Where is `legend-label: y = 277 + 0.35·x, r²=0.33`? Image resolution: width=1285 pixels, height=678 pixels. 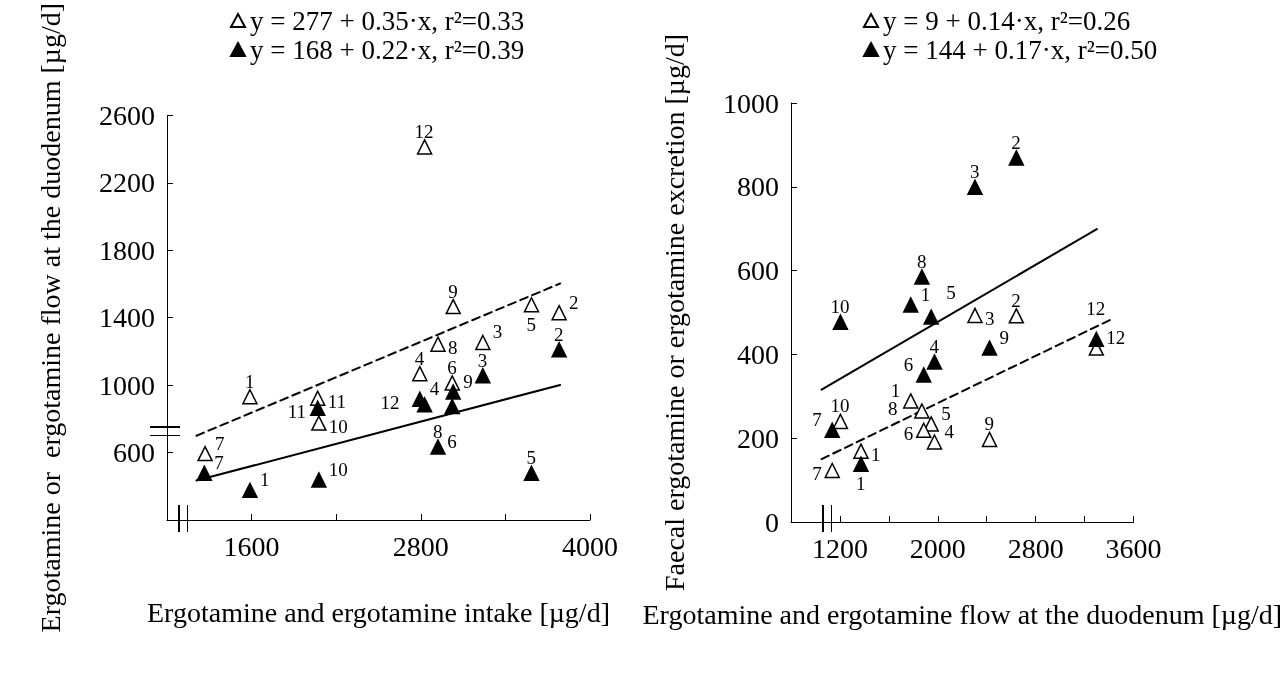
legend-label: y = 277 + 0.35·x, r²=0.33 is located at coordinates (387, 20).